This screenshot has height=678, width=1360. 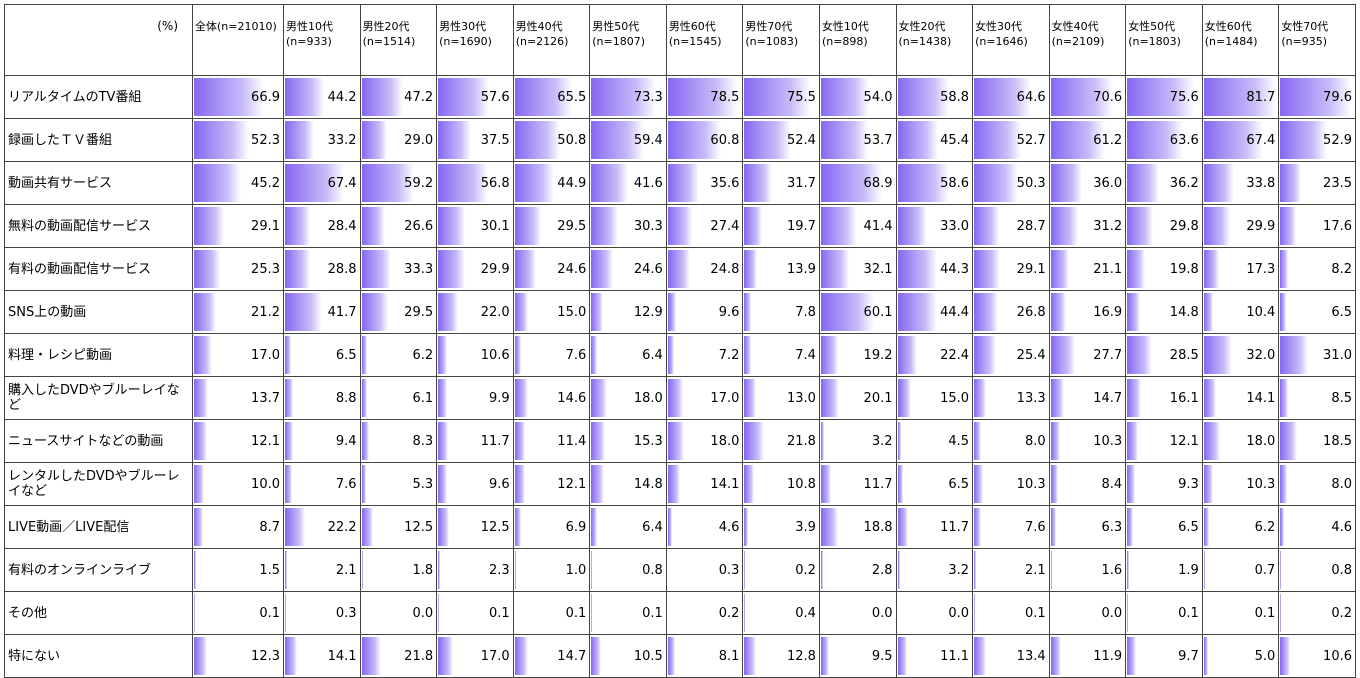 I want to click on value-cell: 28.4, so click(x=322, y=226).